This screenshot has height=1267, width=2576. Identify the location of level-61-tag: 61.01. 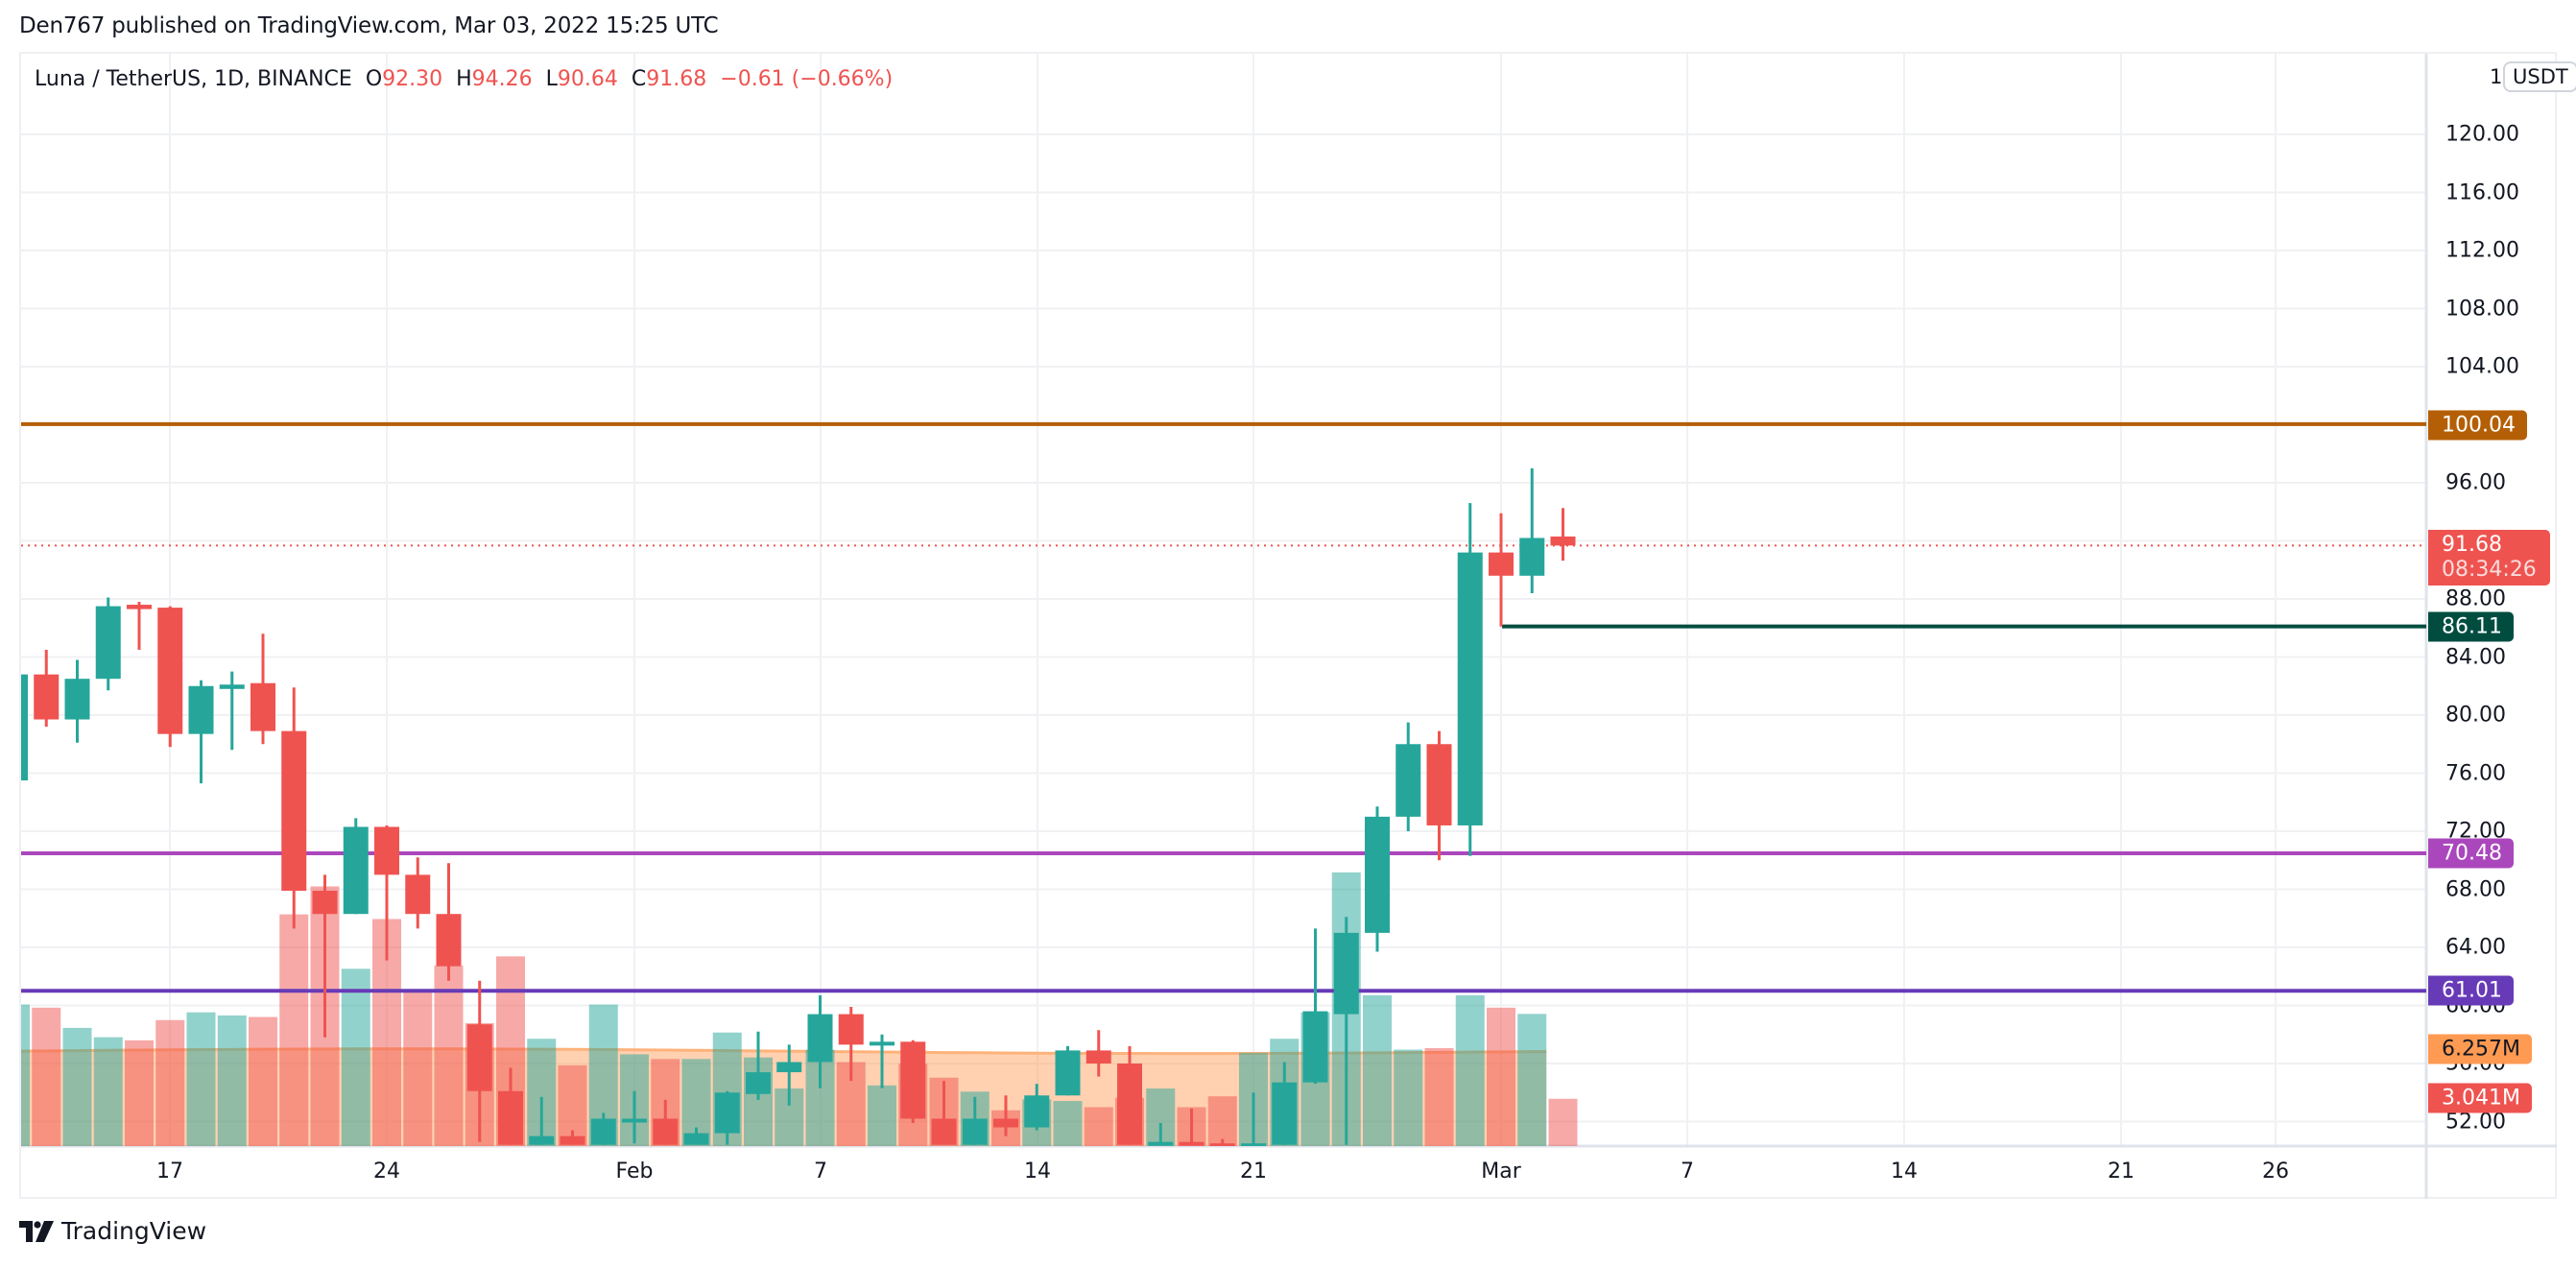
(2471, 990).